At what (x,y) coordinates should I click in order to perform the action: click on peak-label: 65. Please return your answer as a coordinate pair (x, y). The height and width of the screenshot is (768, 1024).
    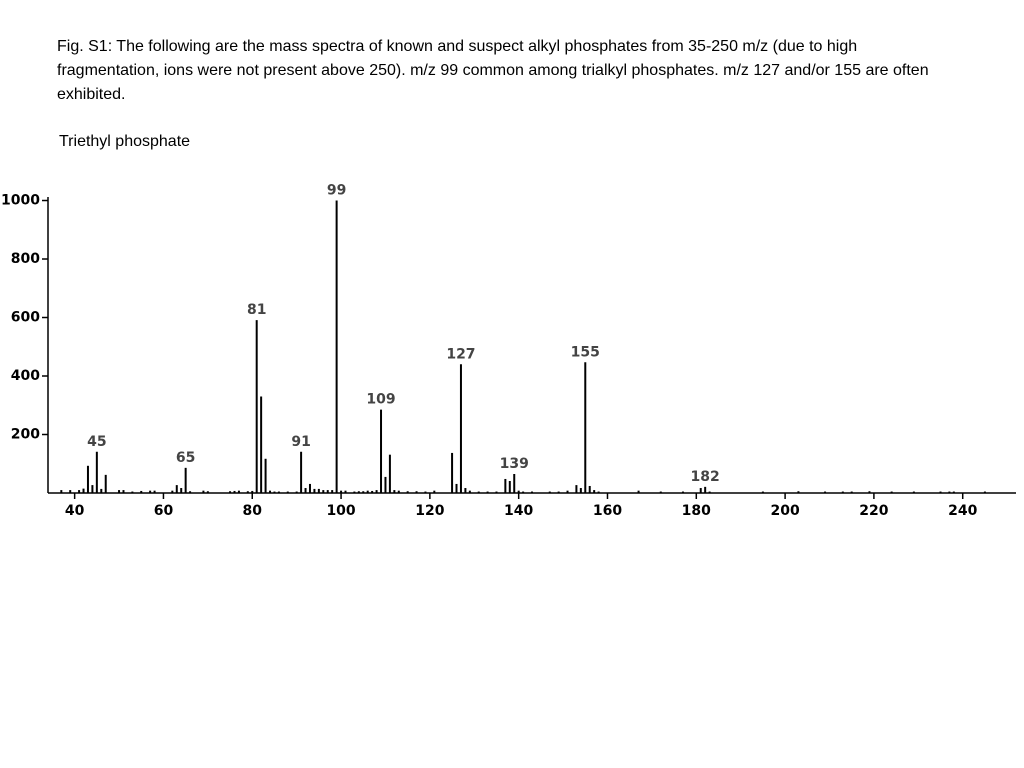
    Looking at the image, I should click on (185, 458).